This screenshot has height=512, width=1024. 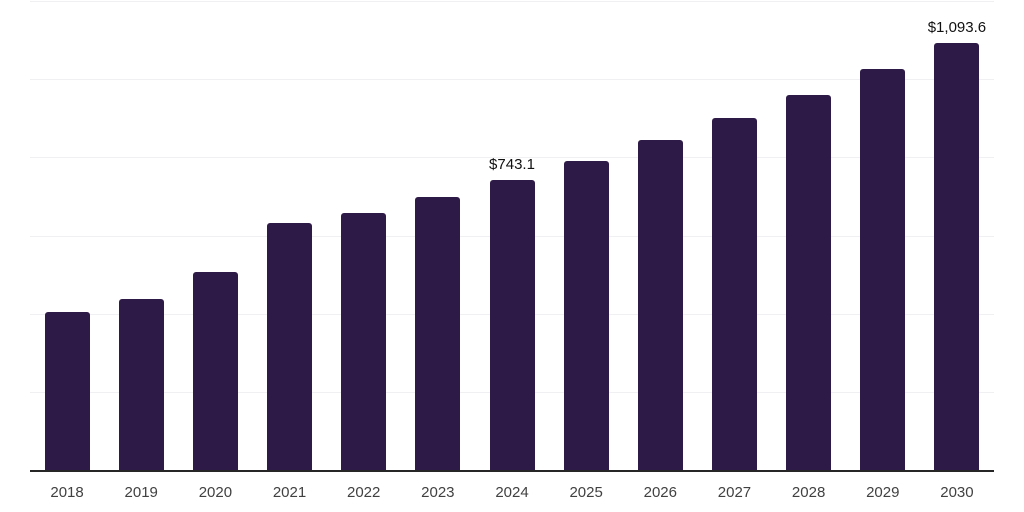 I want to click on x-tick-label-2022: 2022, so click(x=364, y=492).